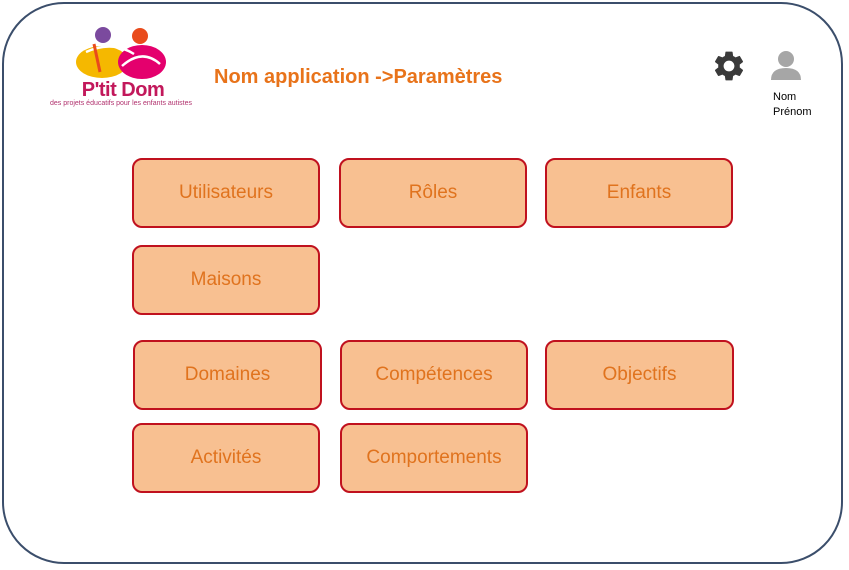  What do you see at coordinates (792, 105) in the screenshot?
I see `user-name: Nom Prénom` at bounding box center [792, 105].